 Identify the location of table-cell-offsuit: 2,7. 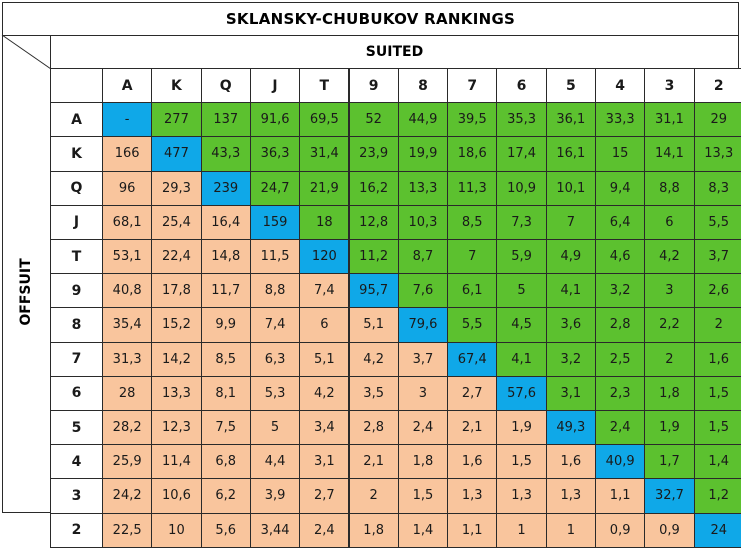
(472, 393).